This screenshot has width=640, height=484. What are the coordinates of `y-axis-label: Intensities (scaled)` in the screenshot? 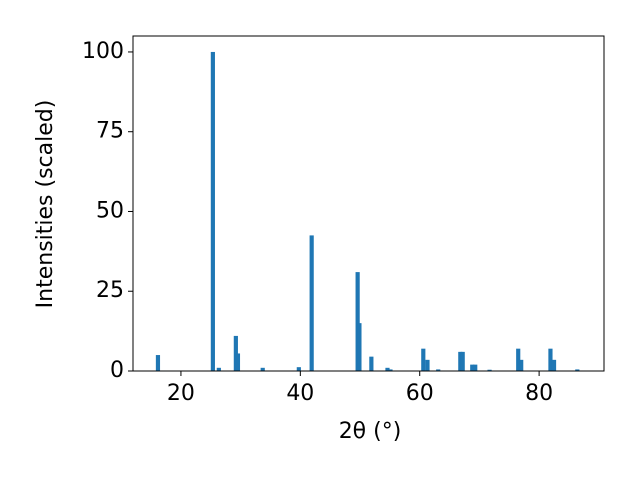 It's located at (45, 204).